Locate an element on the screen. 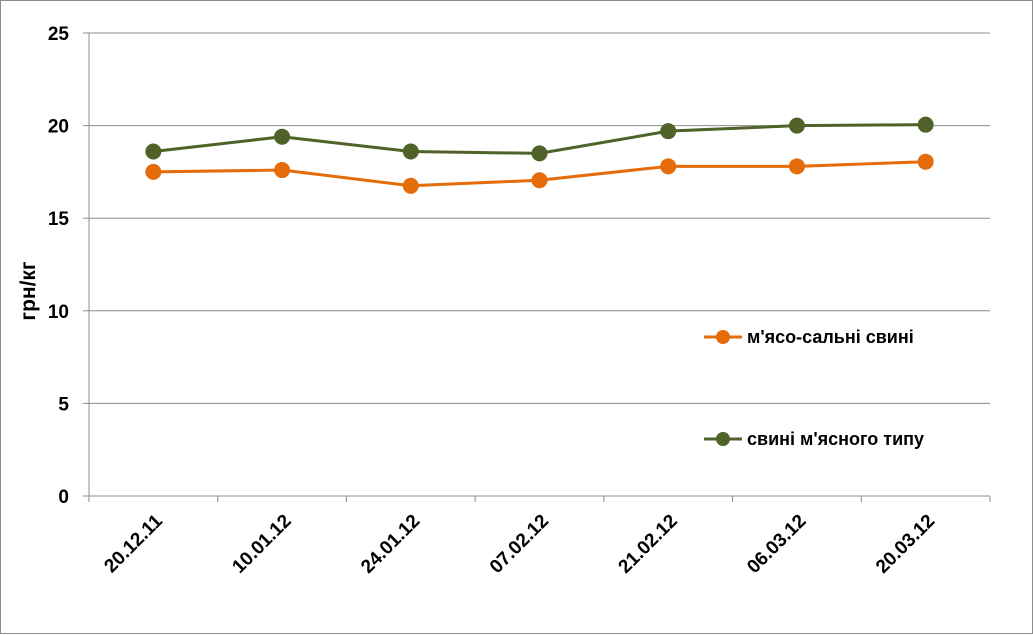  x-tick-label: 21.02.12 is located at coordinates (648, 544).